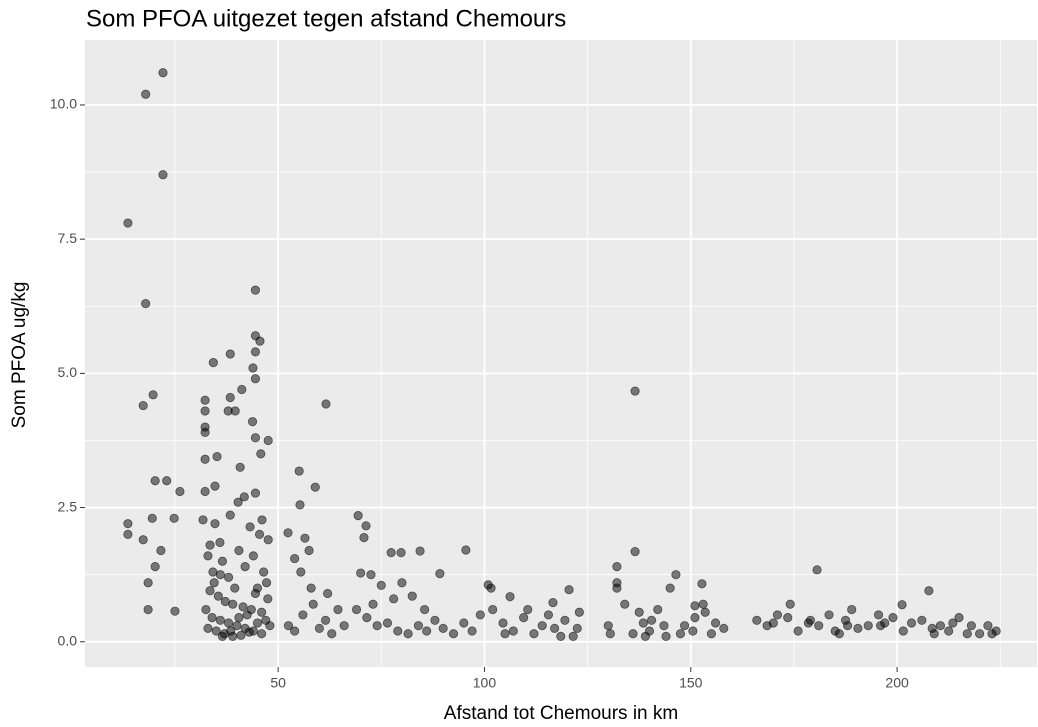  What do you see at coordinates (68, 506) in the screenshot?
I see `y-tick-label: 2.5` at bounding box center [68, 506].